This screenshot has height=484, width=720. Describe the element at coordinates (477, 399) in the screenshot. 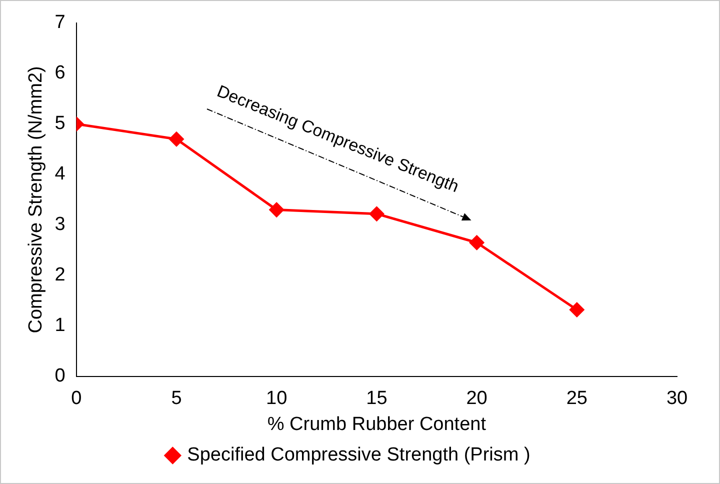

I see `x-tick-label: 20` at that location.